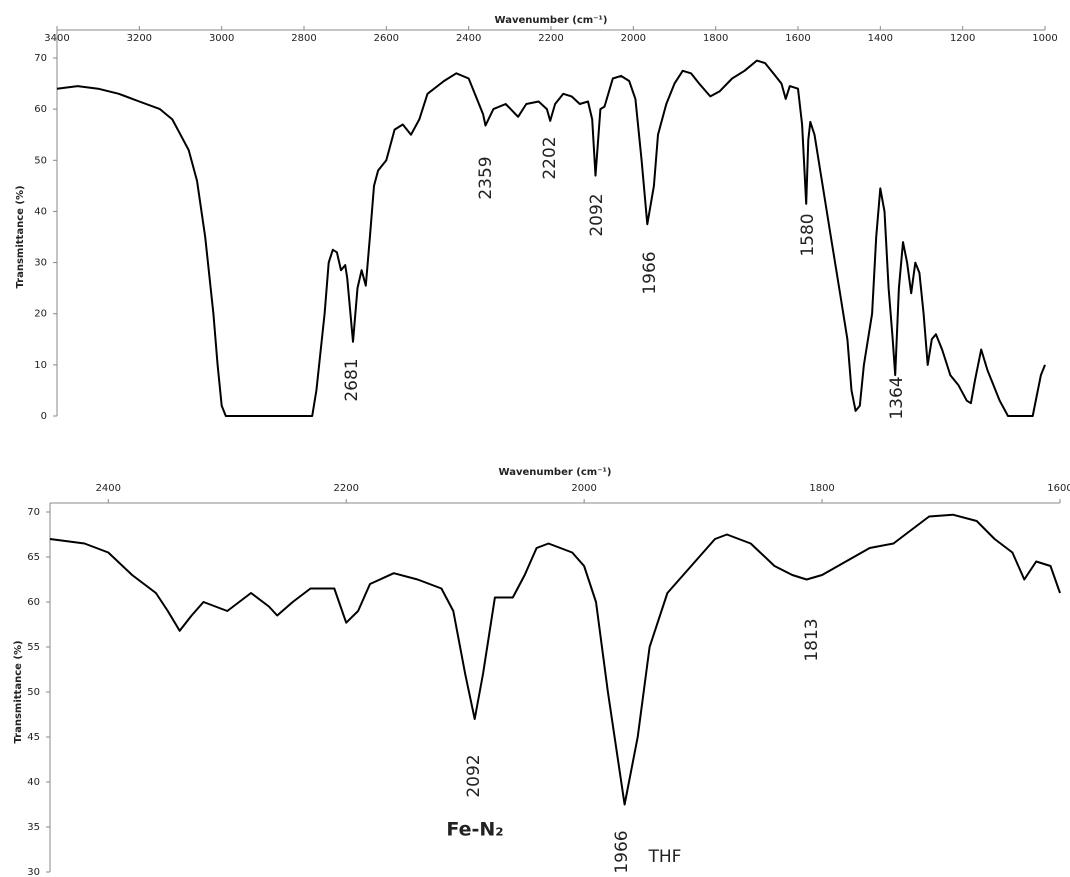 The image size is (1070, 877). What do you see at coordinates (1044, 38) in the screenshot?
I see `x-tick-label: 1000` at bounding box center [1044, 38].